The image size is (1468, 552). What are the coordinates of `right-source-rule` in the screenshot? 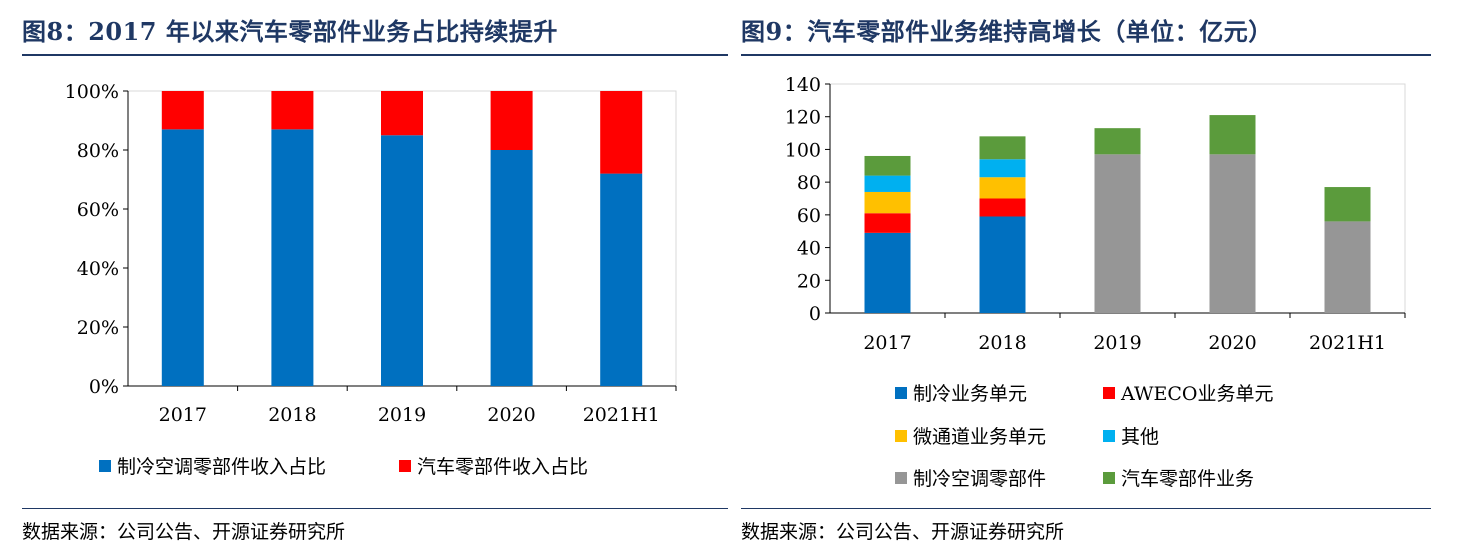 It's located at (1086, 508).